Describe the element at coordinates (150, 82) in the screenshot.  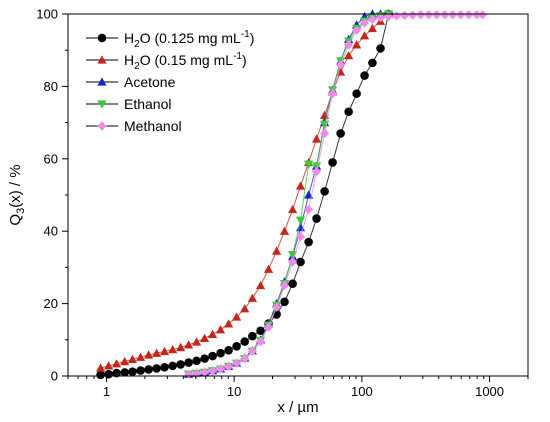
I see `legend-label: Acetone` at that location.